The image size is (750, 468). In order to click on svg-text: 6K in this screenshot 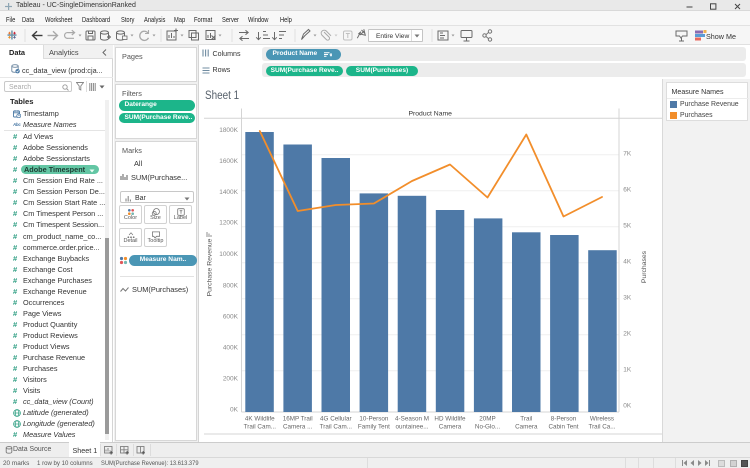, I will do `click(627, 190)`.